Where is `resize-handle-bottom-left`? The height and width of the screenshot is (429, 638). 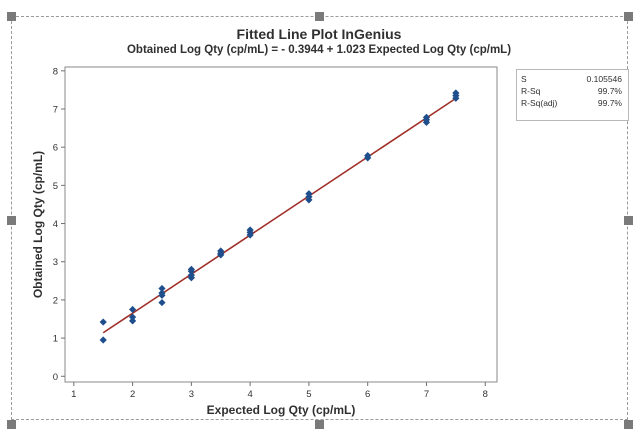
resize-handle-bottom-left is located at coordinates (11, 424).